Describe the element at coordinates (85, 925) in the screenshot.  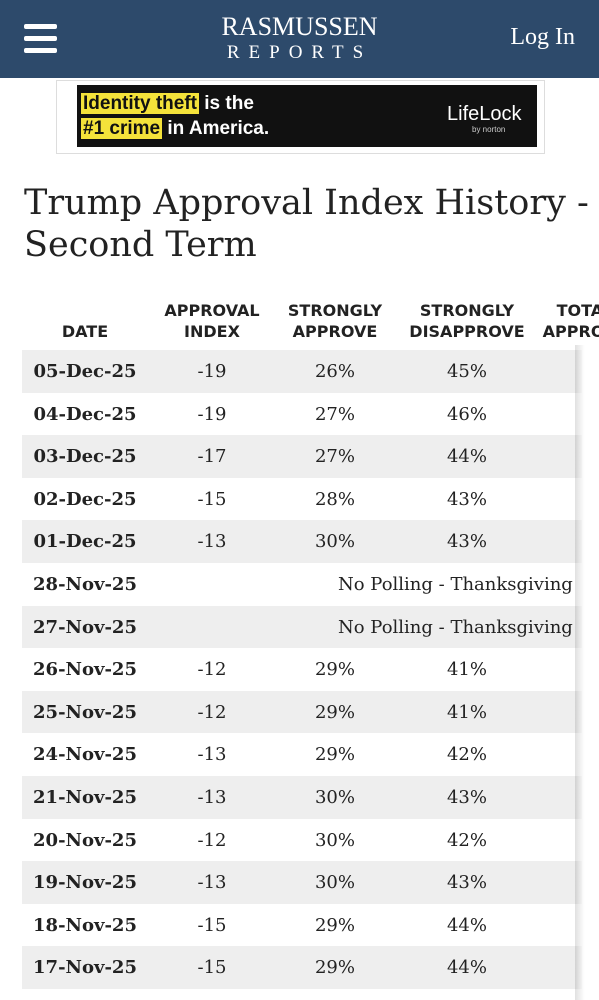
I see `date-cell: 18-Nov-25` at that location.